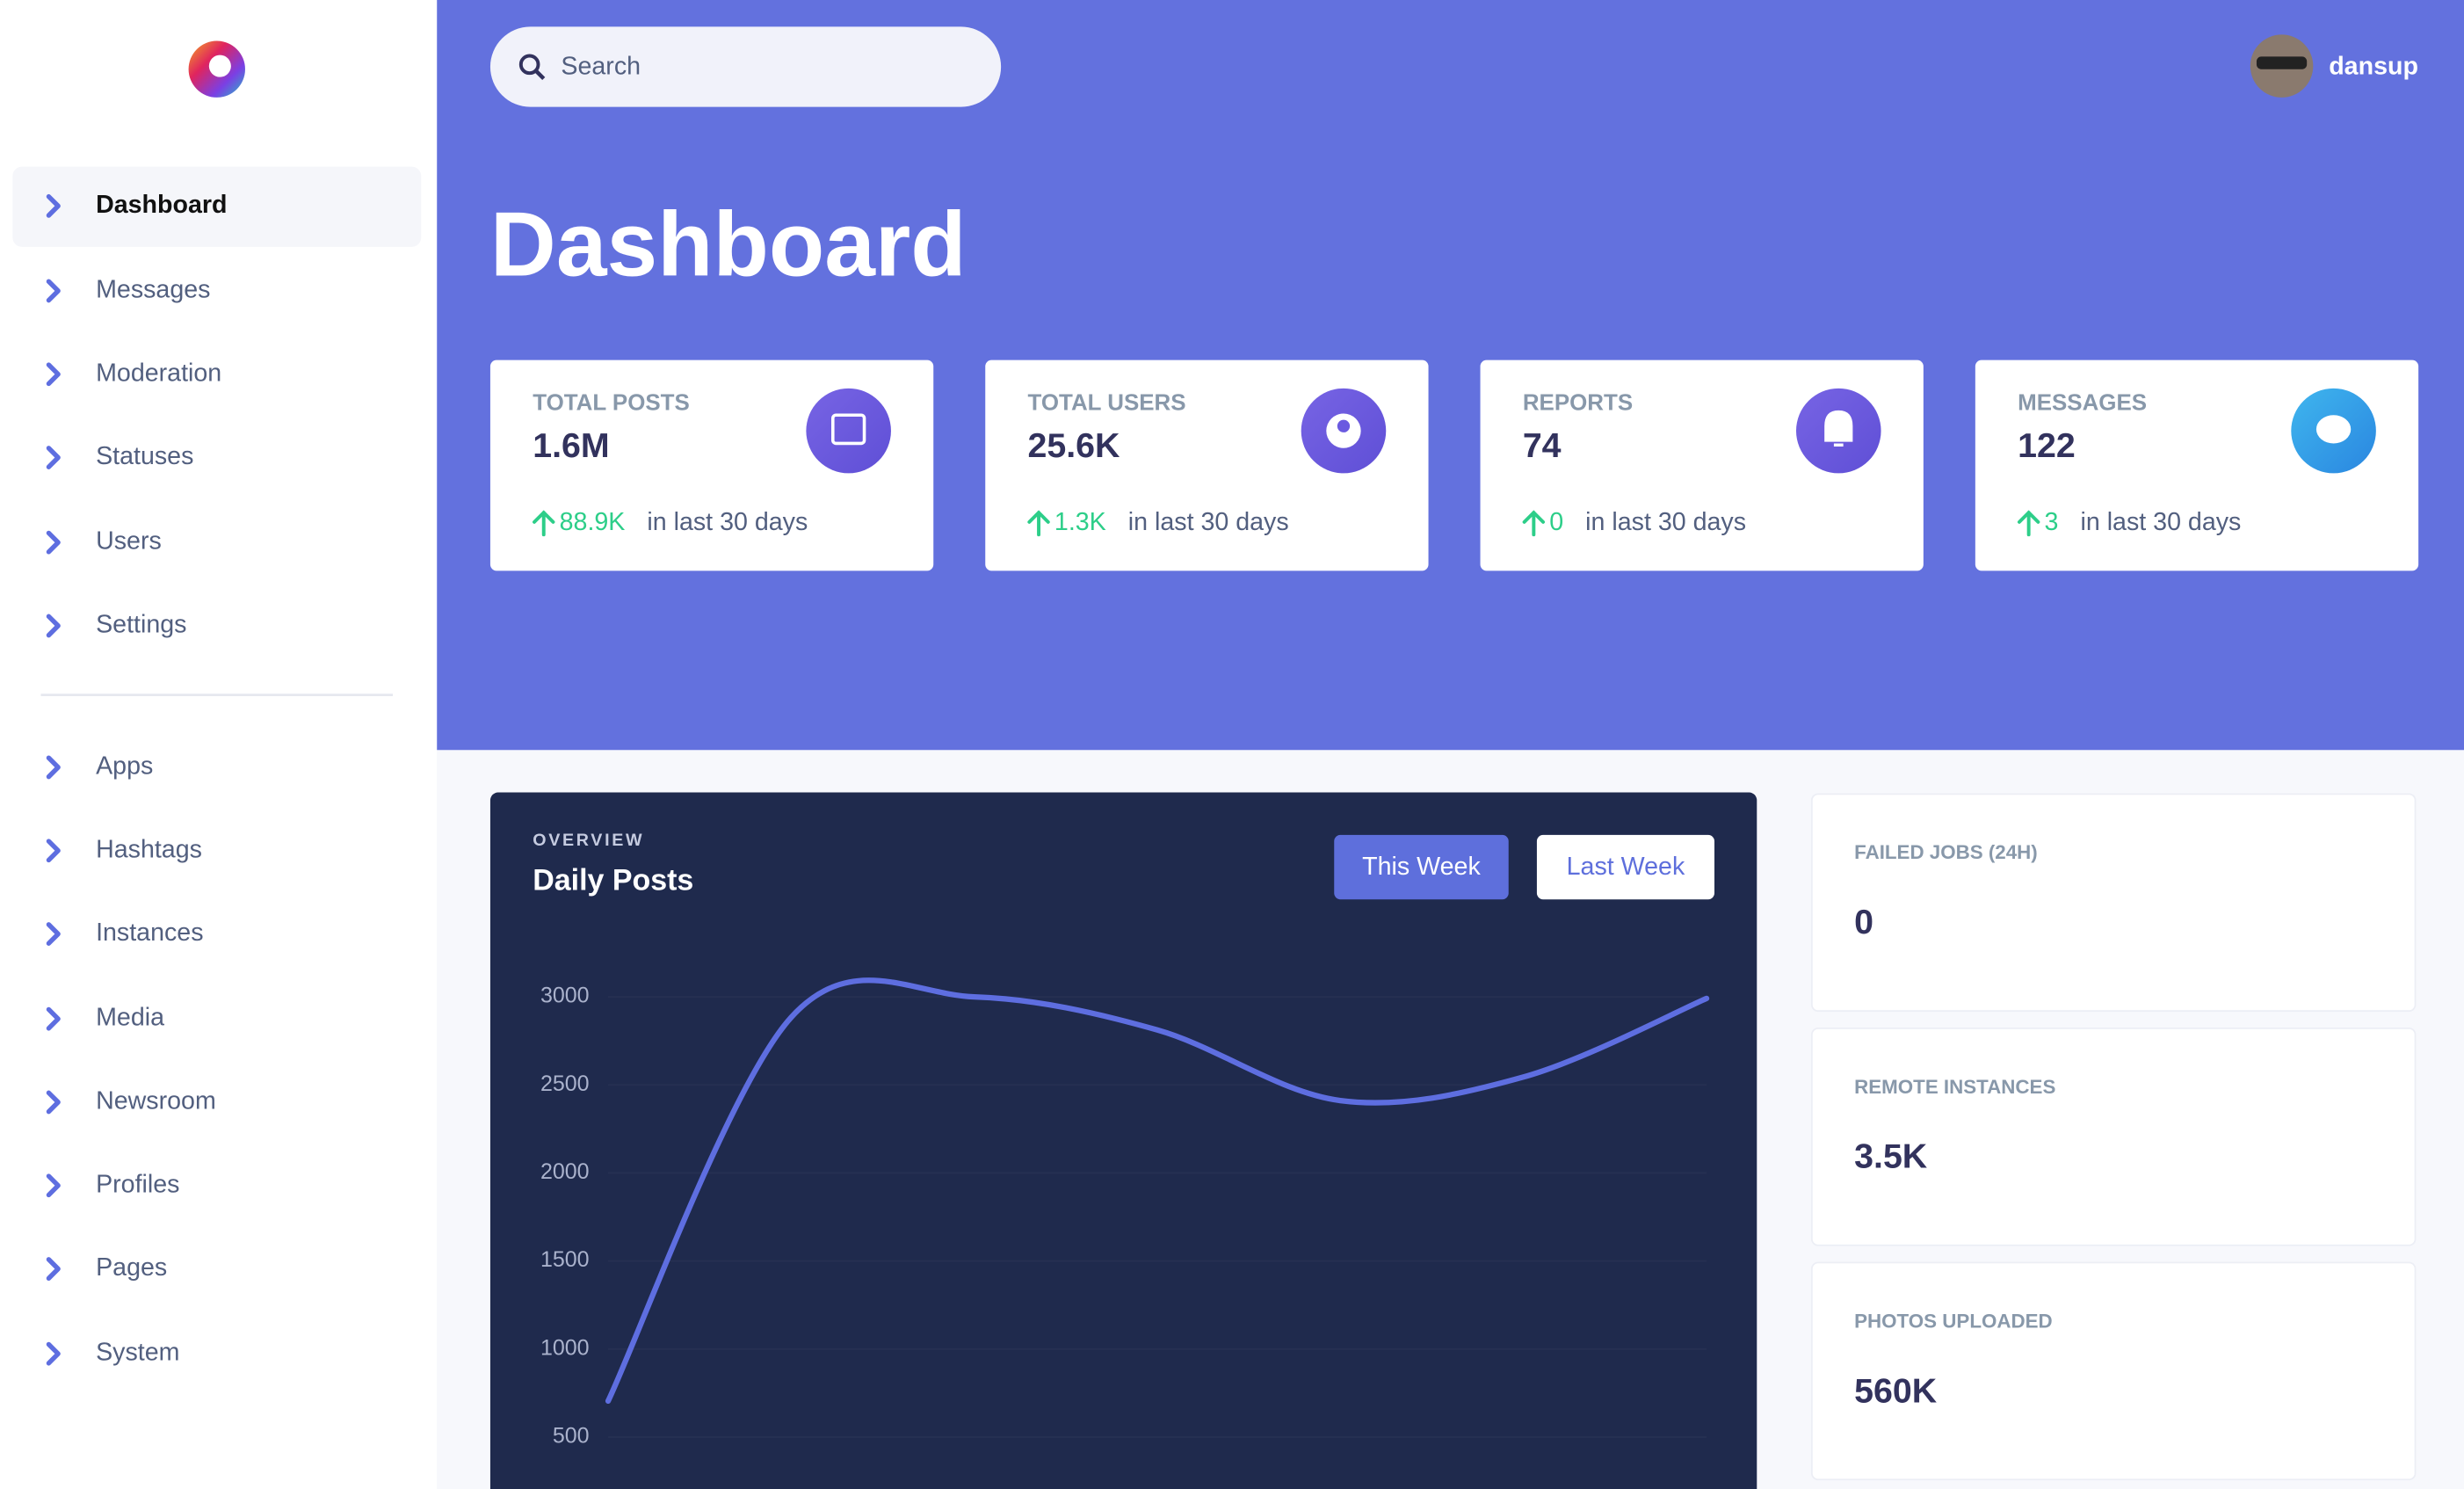 This screenshot has width=2464, height=1489. I want to click on side-stat-label: FAILED JOBS (24H), so click(1946, 852).